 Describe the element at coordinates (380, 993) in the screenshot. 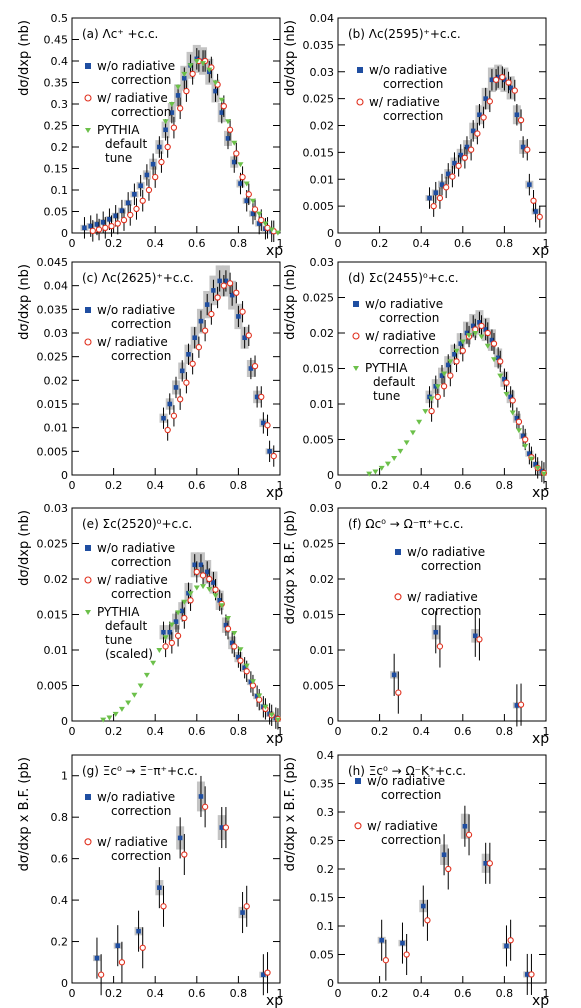

I see `x-tick-label: 0.2` at that location.